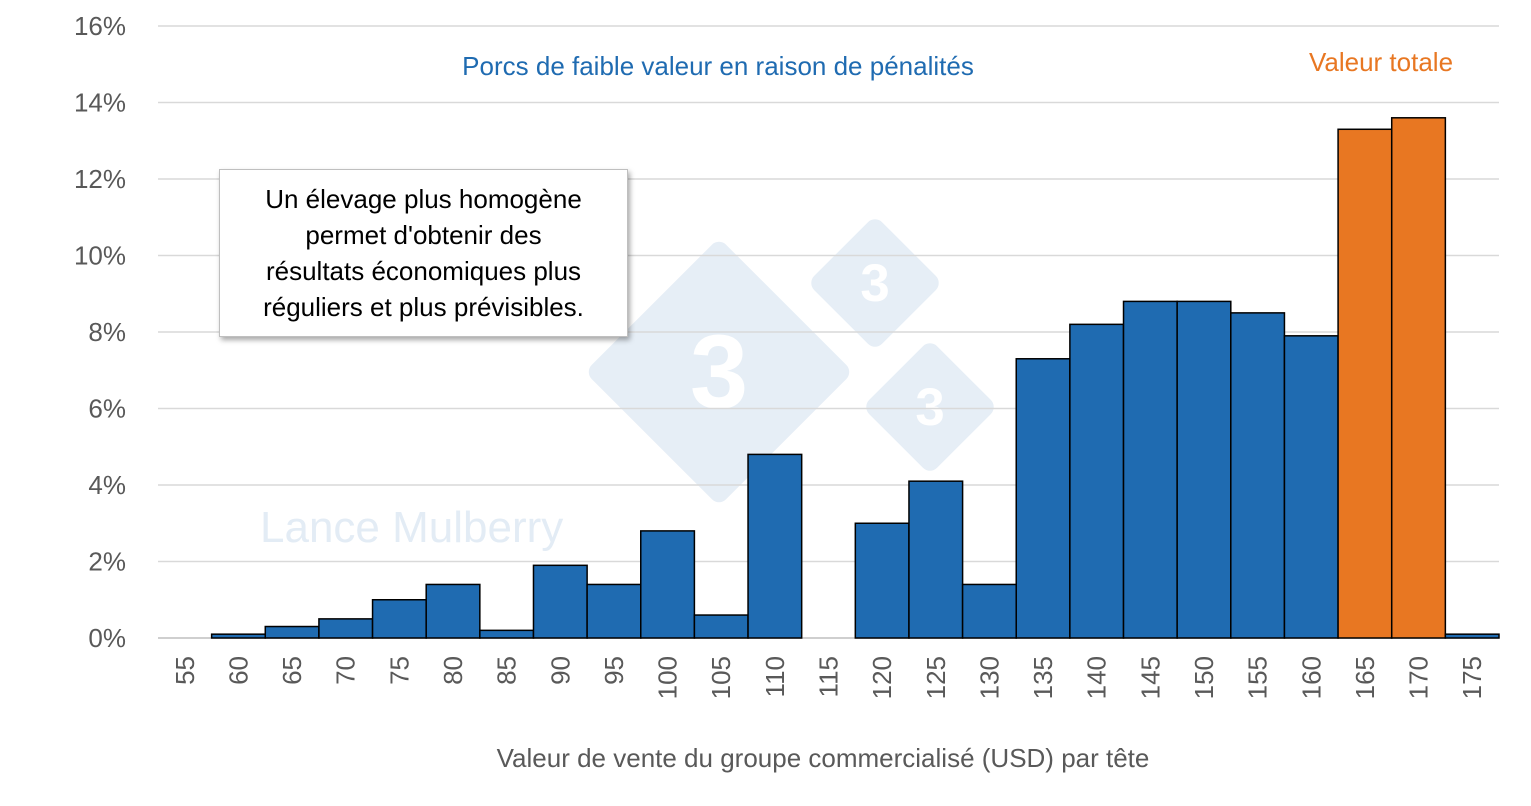 The height and width of the screenshot is (806, 1531). I want to click on x-tick-label: 130, so click(989, 677).